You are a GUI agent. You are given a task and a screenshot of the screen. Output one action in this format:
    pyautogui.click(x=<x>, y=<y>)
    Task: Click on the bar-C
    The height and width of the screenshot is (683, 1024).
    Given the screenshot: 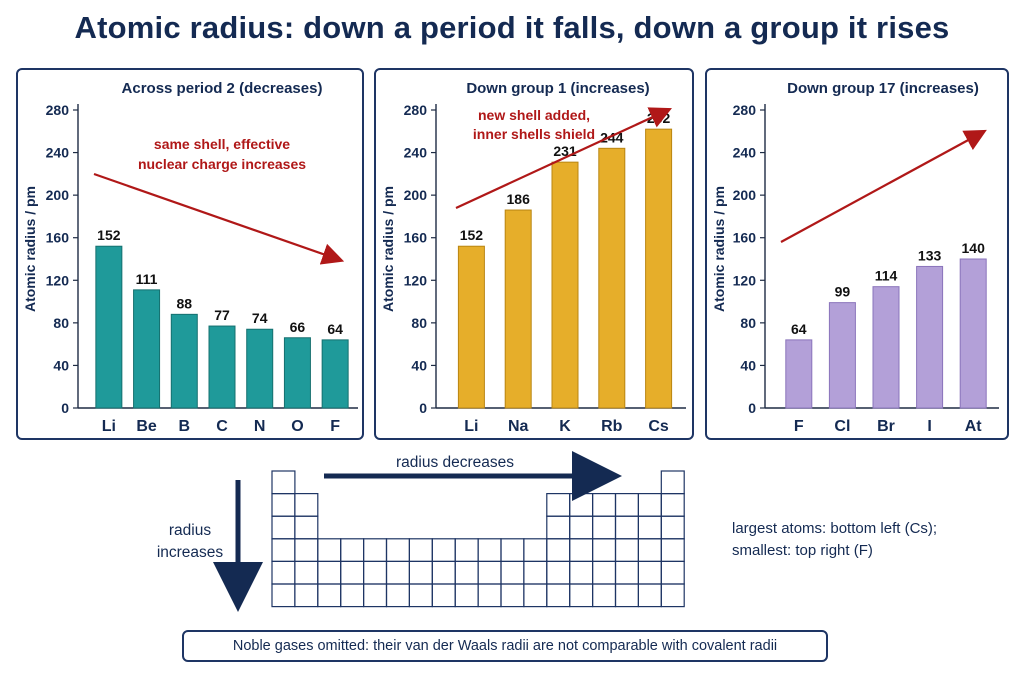 What is the action you would take?
    pyautogui.click(x=222, y=367)
    